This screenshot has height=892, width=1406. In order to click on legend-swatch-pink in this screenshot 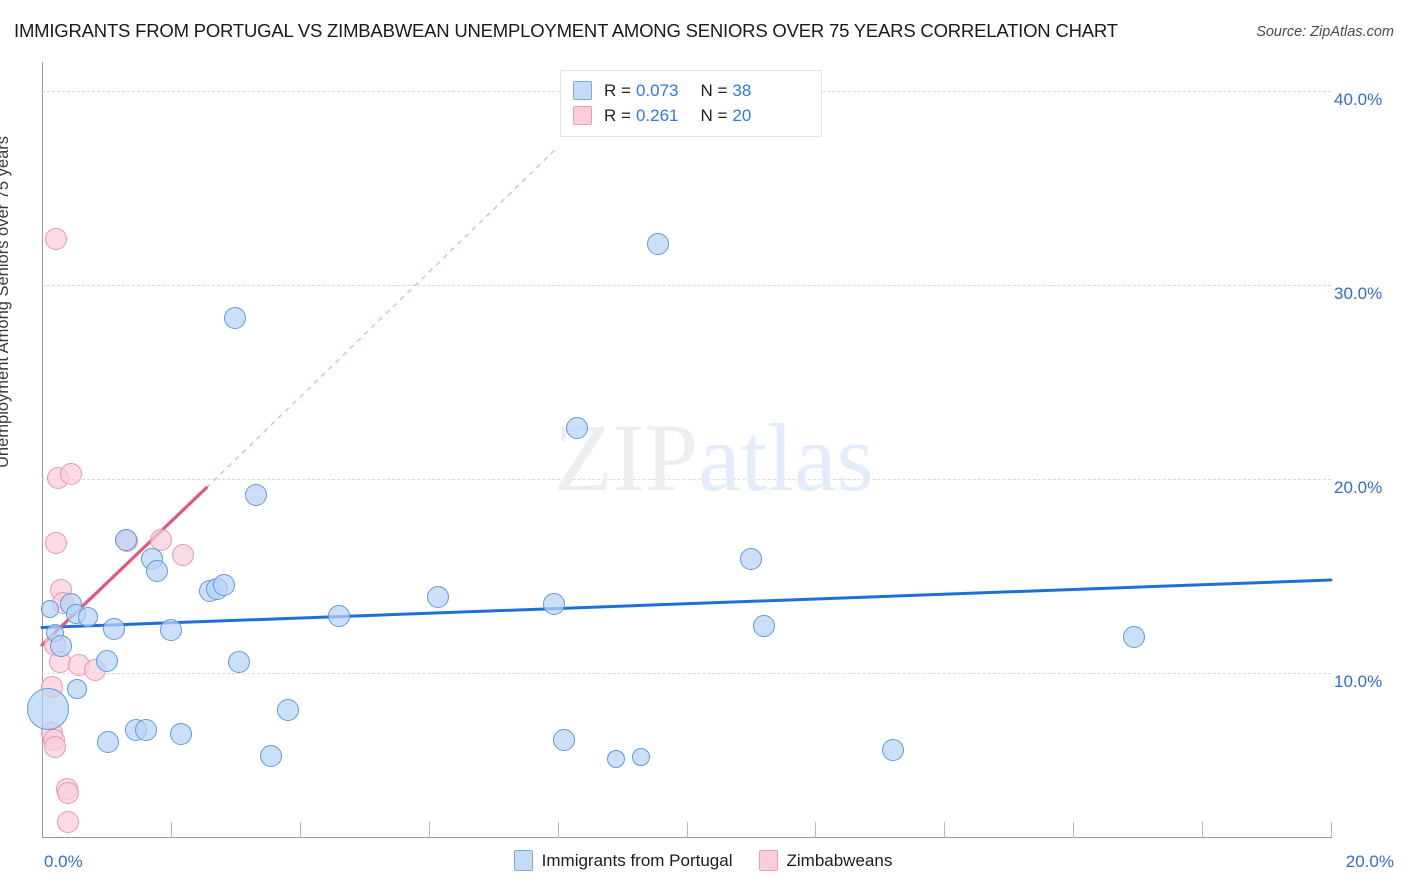, I will do `click(768, 860)`.